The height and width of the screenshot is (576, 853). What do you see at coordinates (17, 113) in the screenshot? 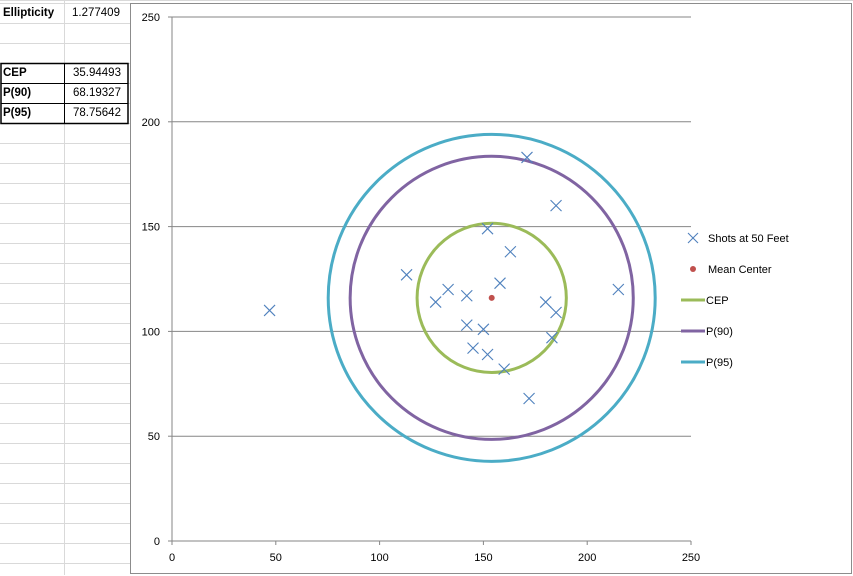
I see `p95-label: P(95)` at bounding box center [17, 113].